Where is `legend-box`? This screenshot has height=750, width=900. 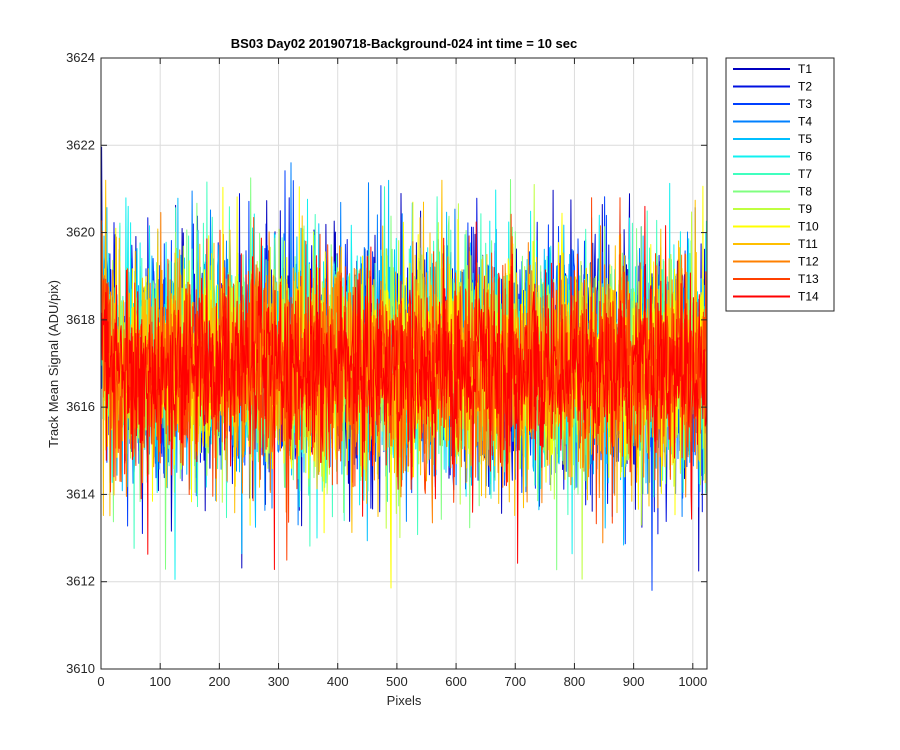 legend-box is located at coordinates (780, 184).